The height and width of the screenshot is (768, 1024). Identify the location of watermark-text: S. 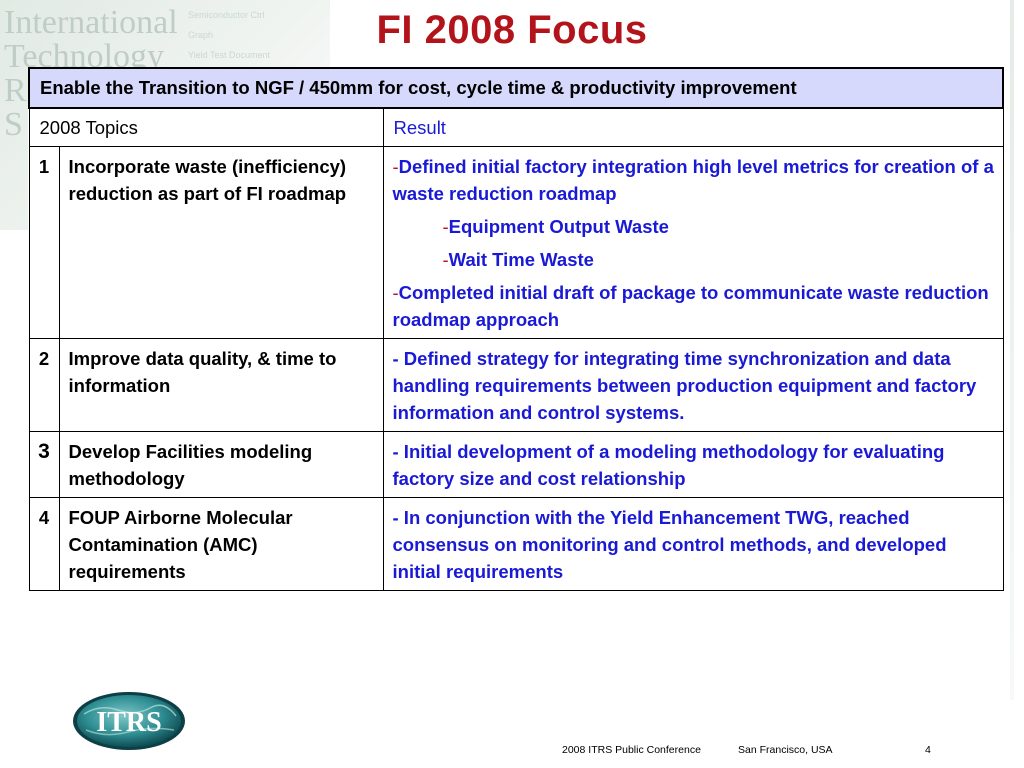
(13, 124).